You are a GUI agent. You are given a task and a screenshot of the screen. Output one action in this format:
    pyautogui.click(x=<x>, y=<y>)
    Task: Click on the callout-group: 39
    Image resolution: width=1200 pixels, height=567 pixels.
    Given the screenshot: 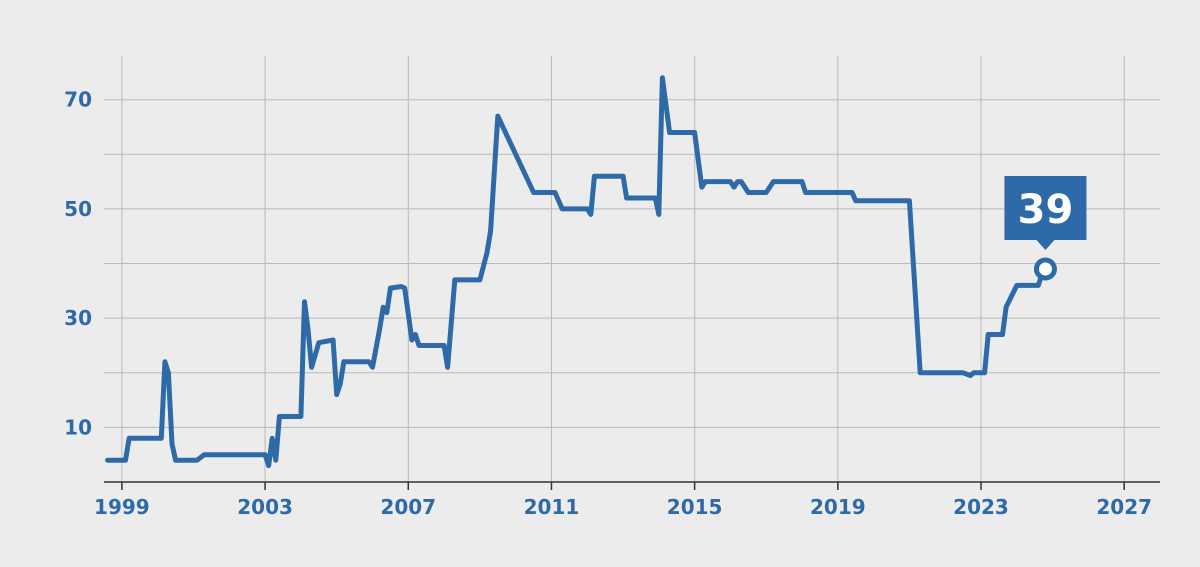 What is the action you would take?
    pyautogui.click(x=1045, y=228)
    